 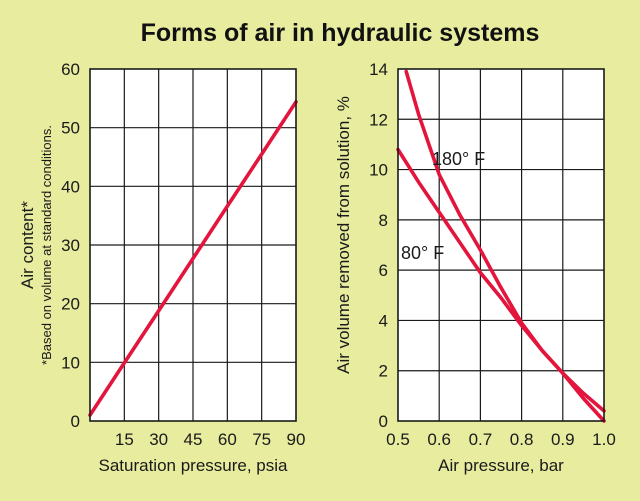 What do you see at coordinates (378, 119) in the screenshot?
I see `y-tick-label: 12` at bounding box center [378, 119].